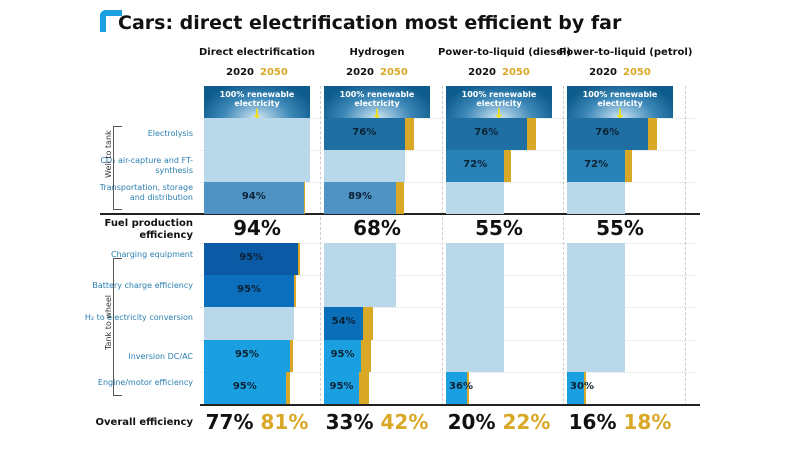 This screenshot has height=450, width=800. I want to click on overall-2050: 42%, so click(404, 422).